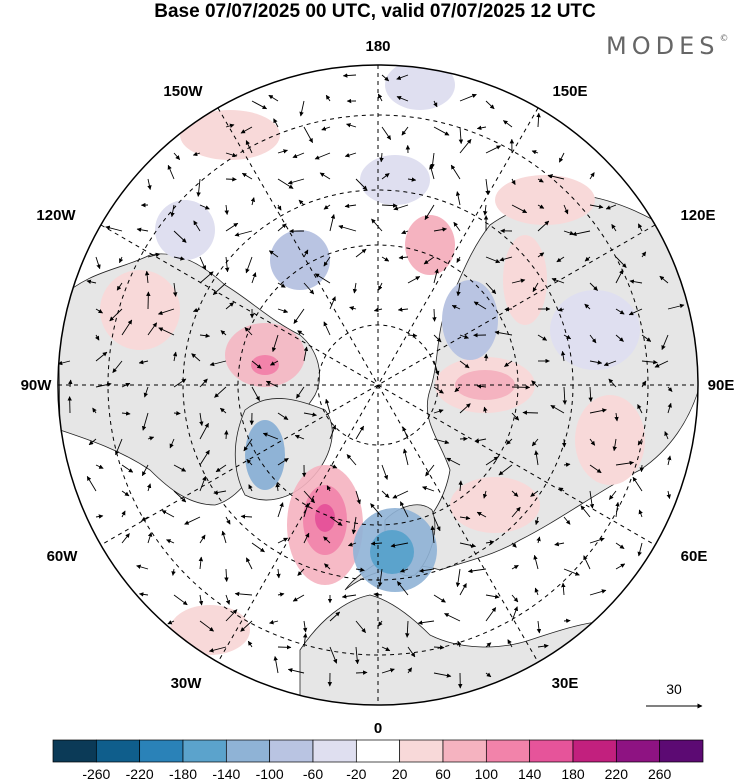 This screenshot has width=750, height=783. What do you see at coordinates (617, 774) in the screenshot?
I see `colorbar-tick-label: 220` at bounding box center [617, 774].